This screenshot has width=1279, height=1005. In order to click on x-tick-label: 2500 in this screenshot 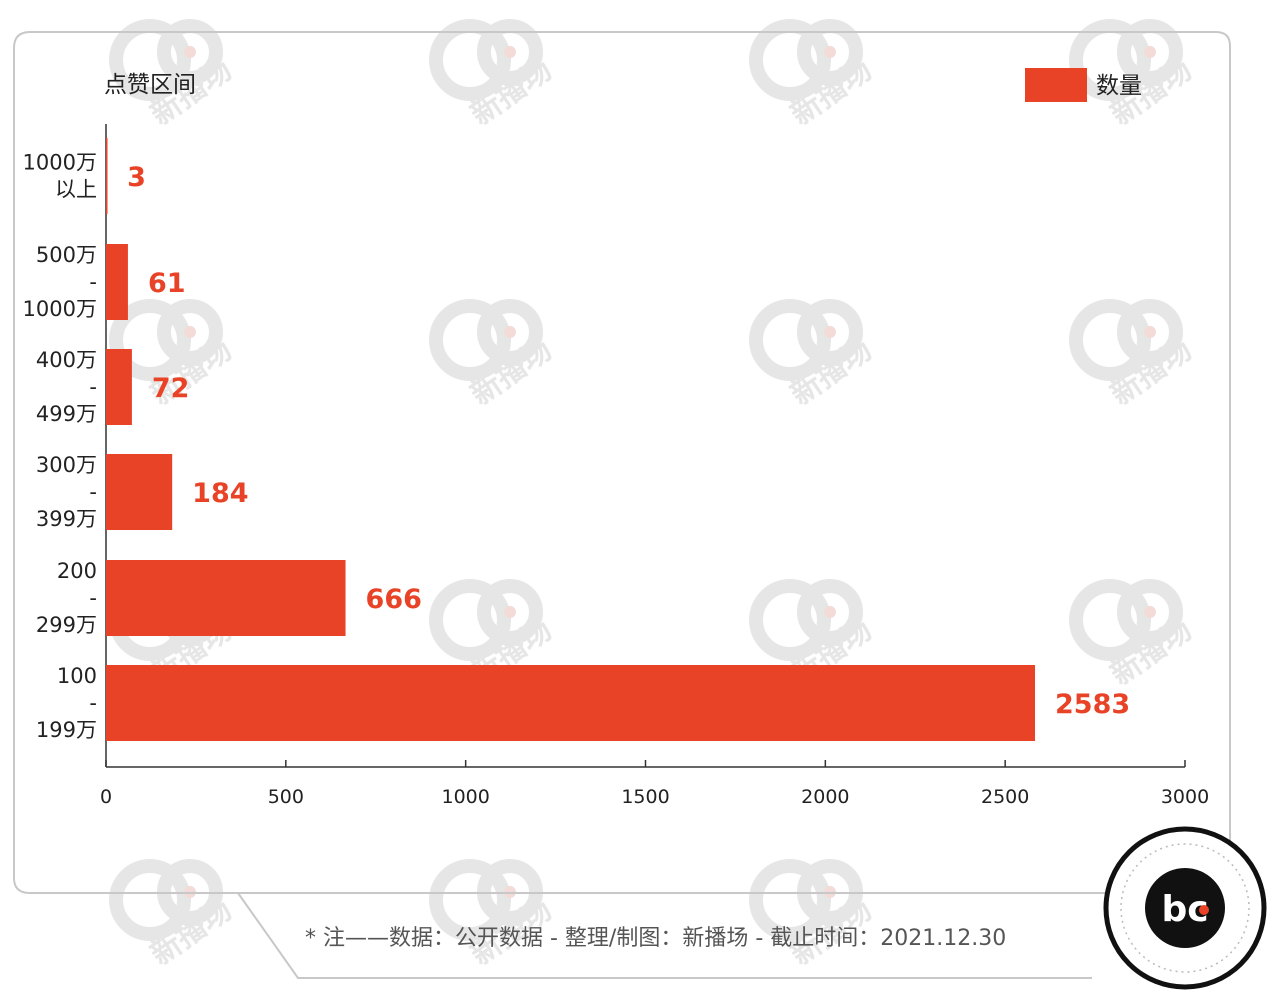, I will do `click(1005, 797)`.